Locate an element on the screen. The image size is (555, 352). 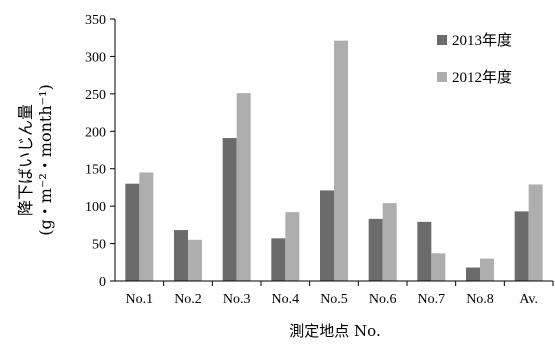
bar-2013-no5 is located at coordinates (327, 235).